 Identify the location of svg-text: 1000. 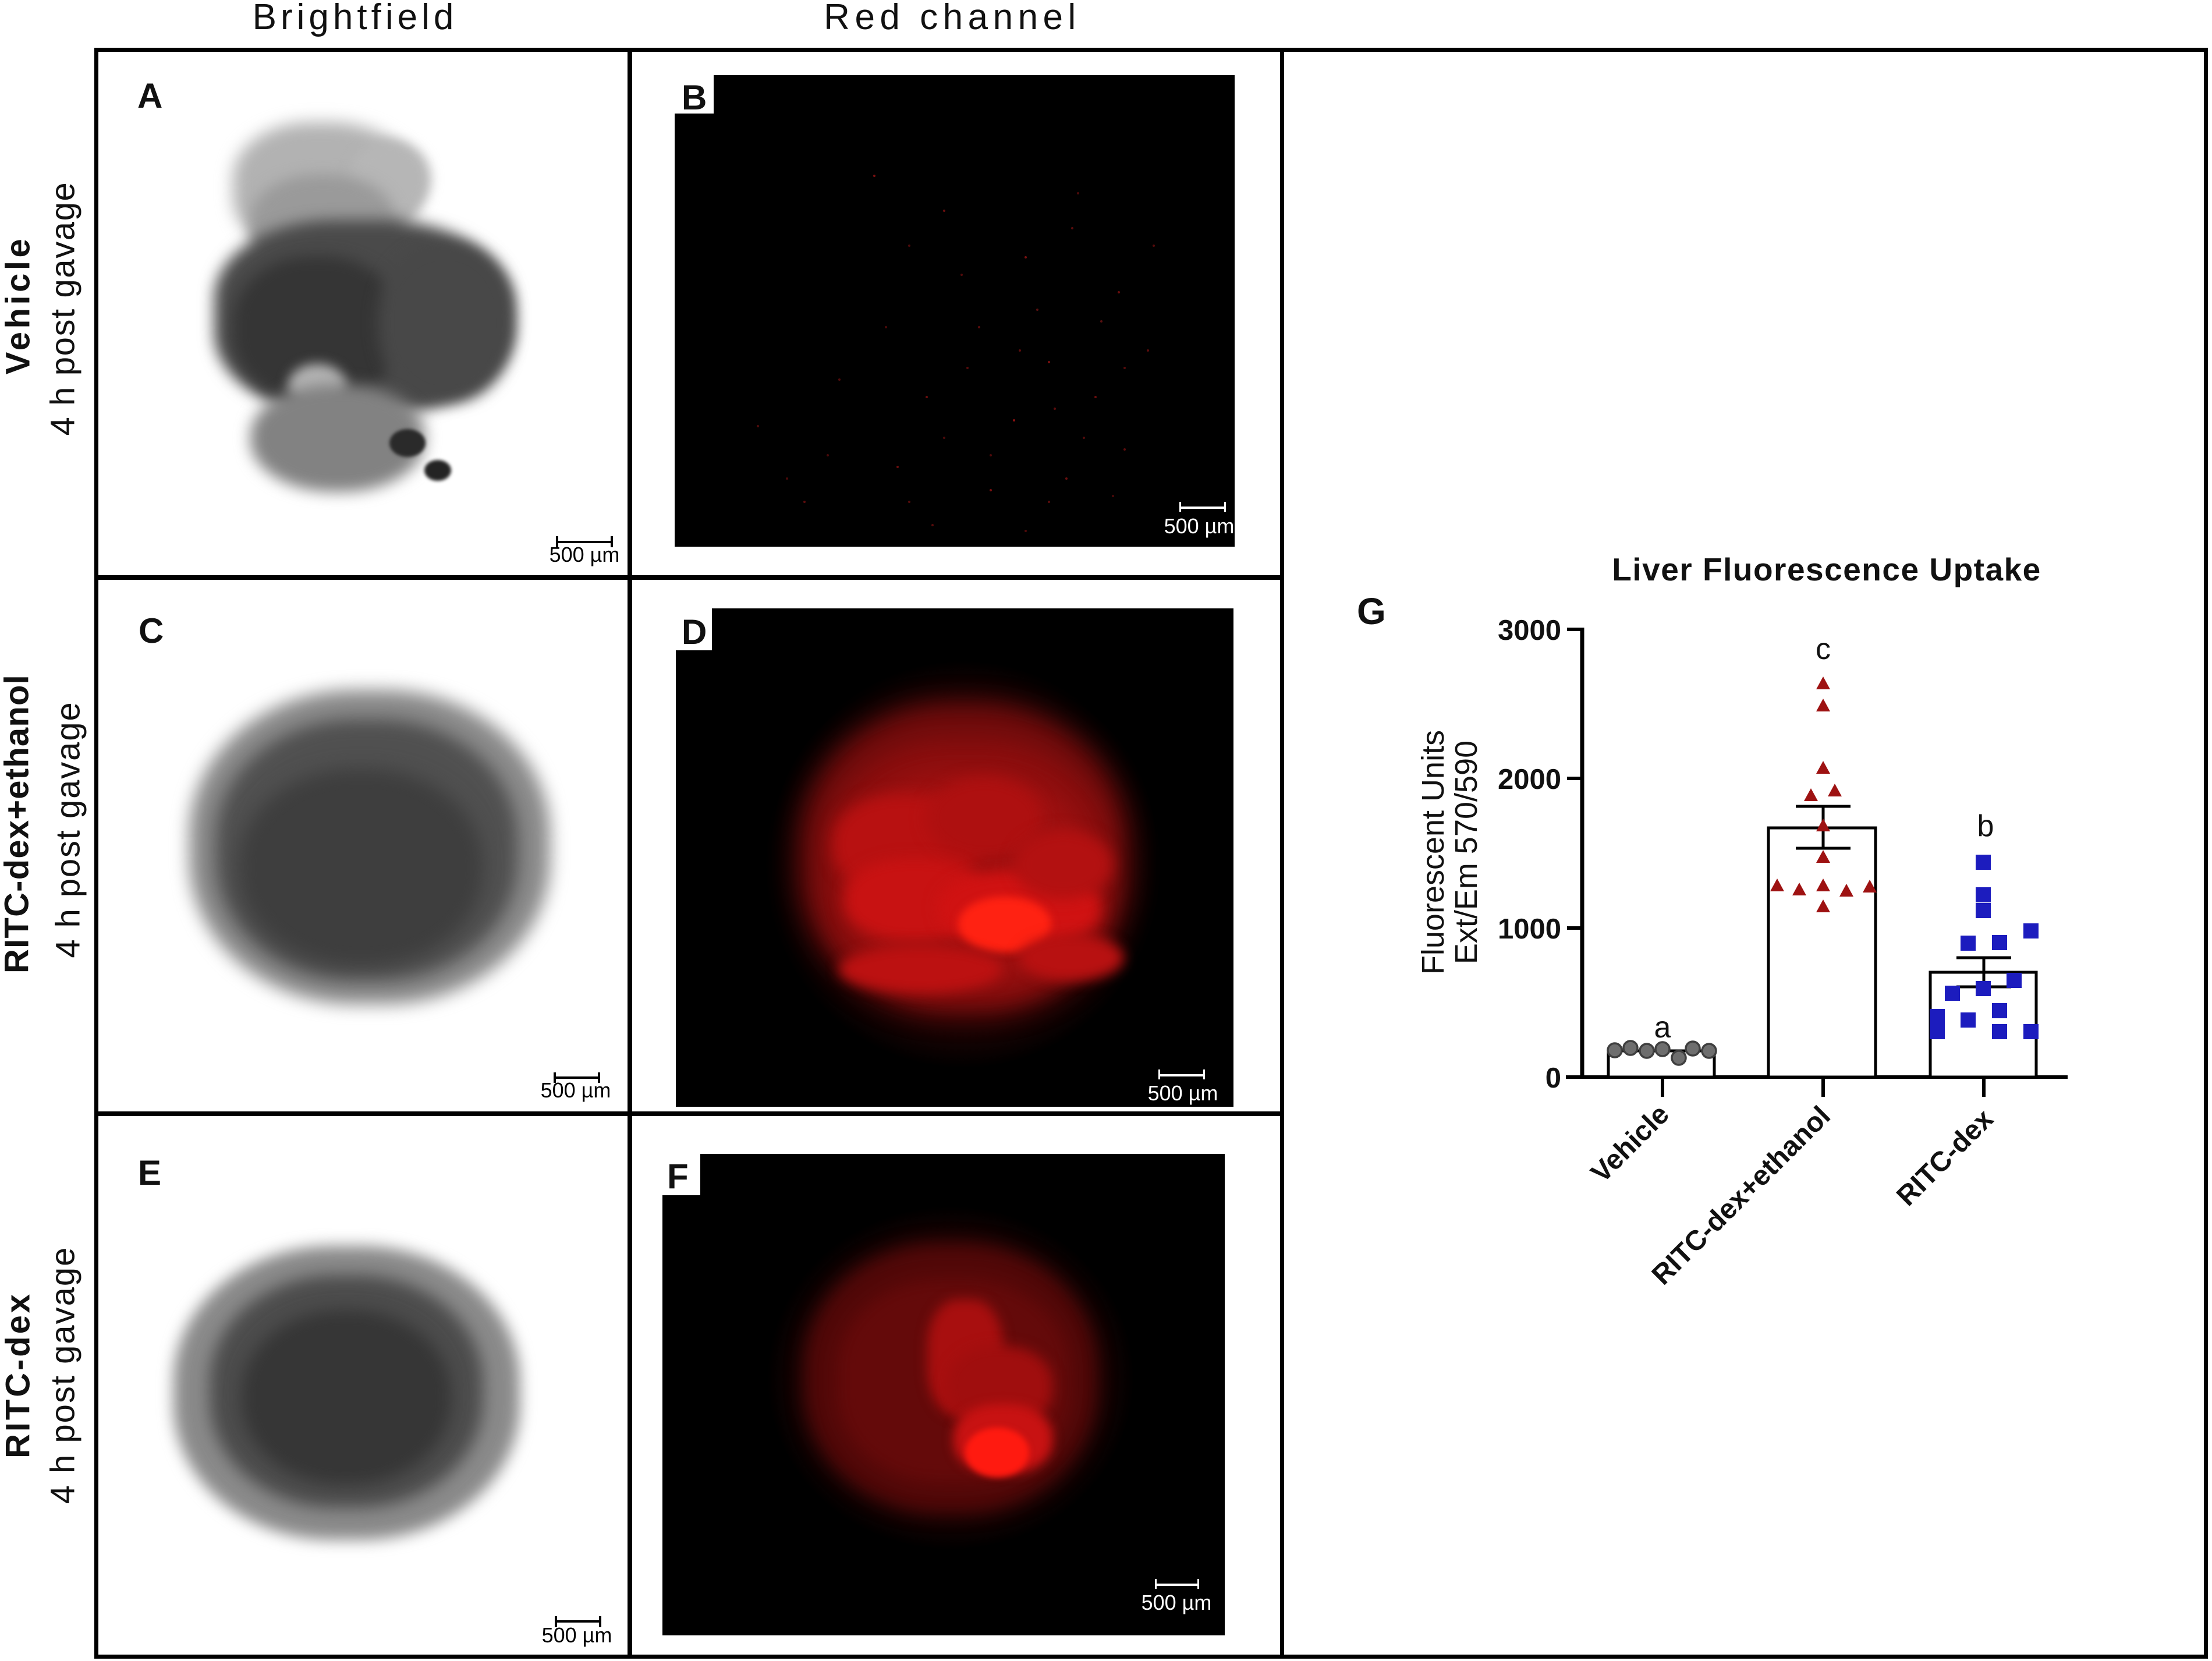
(1529, 929).